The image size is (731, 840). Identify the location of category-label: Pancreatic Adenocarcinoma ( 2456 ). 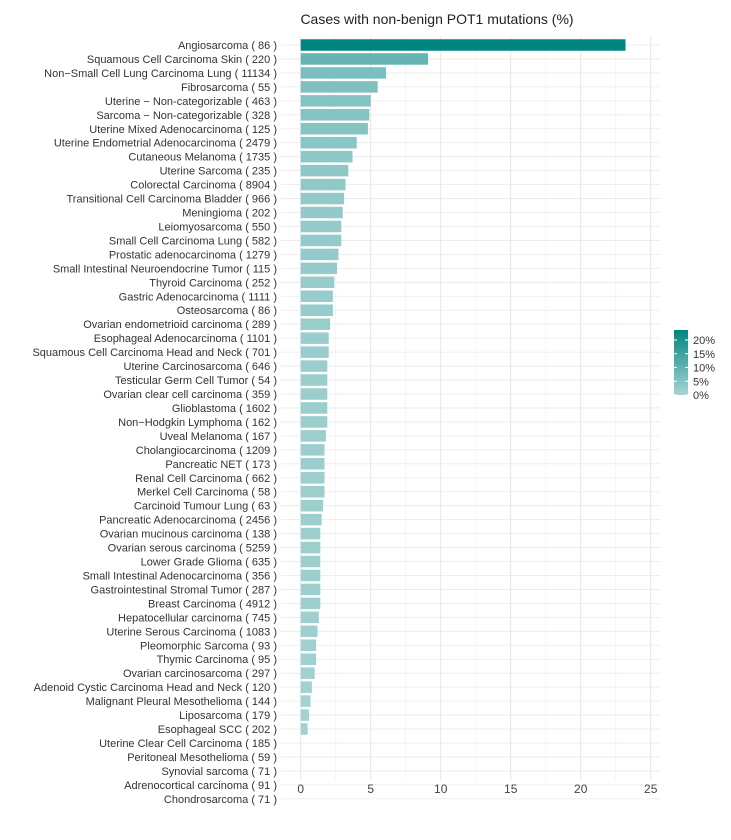
(188, 521).